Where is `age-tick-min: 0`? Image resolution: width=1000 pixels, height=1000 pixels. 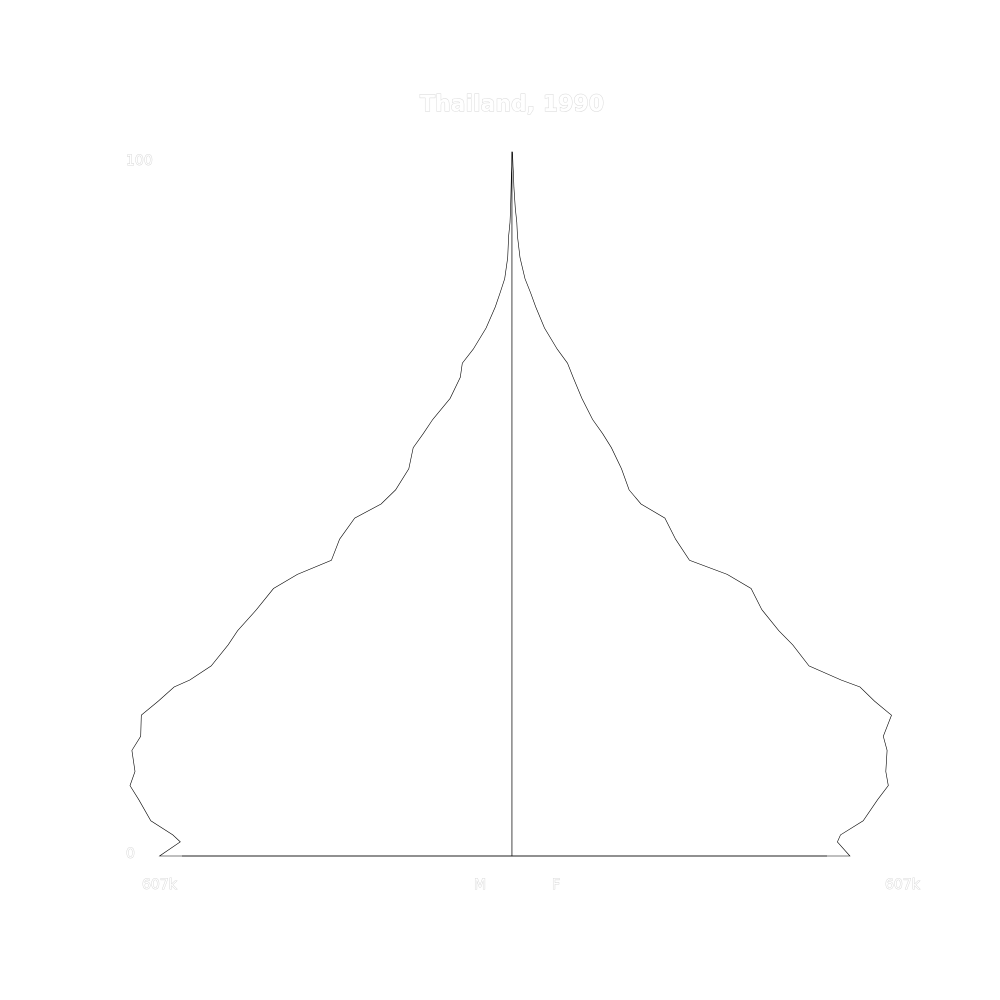 age-tick-min: 0 is located at coordinates (130, 854).